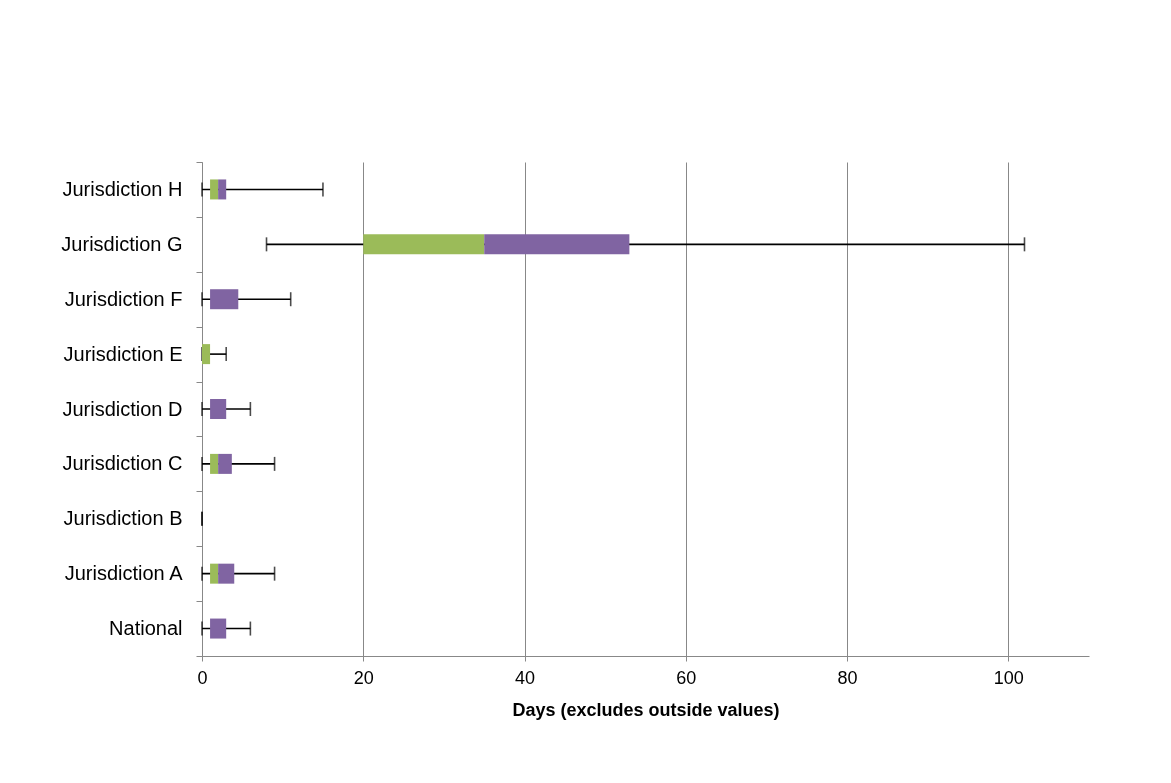 This screenshot has height=783, width=1171. I want to click on y-tick-label: Jurisdiction C, so click(122, 463).